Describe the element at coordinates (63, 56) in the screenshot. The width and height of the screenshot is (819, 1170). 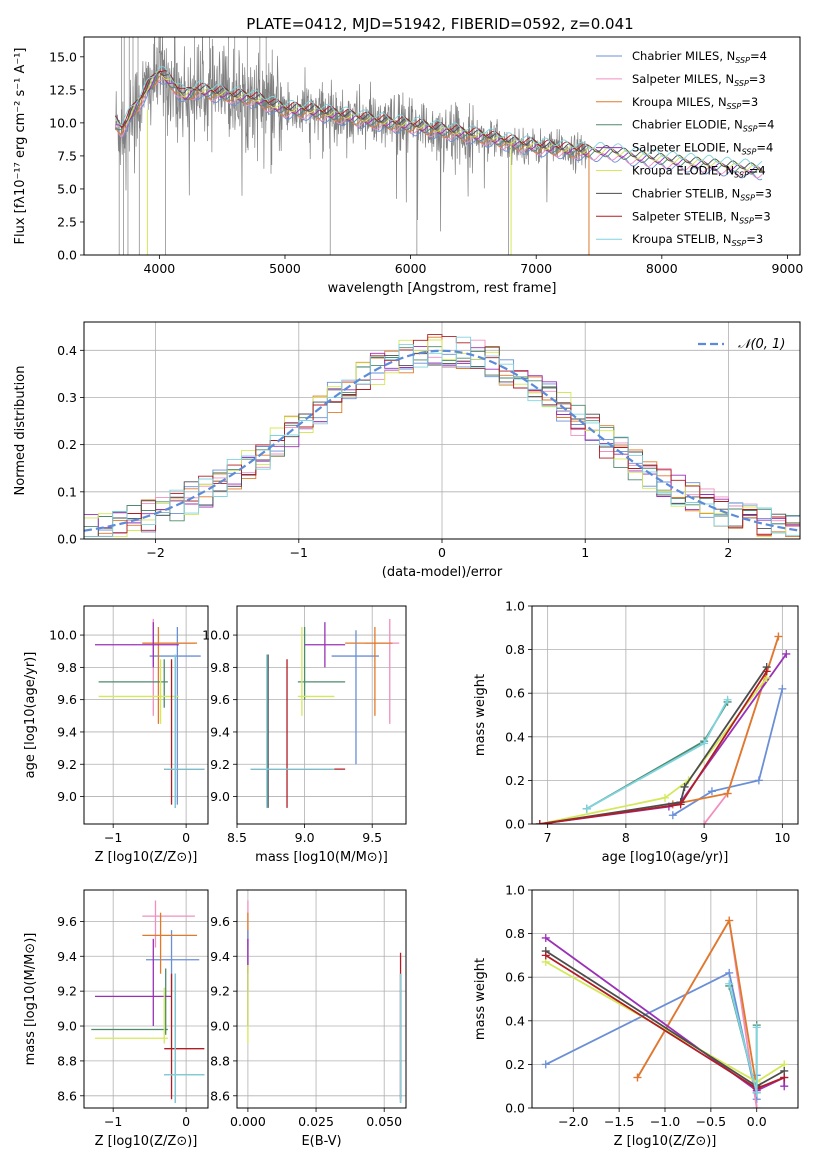
I see `y-tick-label: 15.0` at that location.